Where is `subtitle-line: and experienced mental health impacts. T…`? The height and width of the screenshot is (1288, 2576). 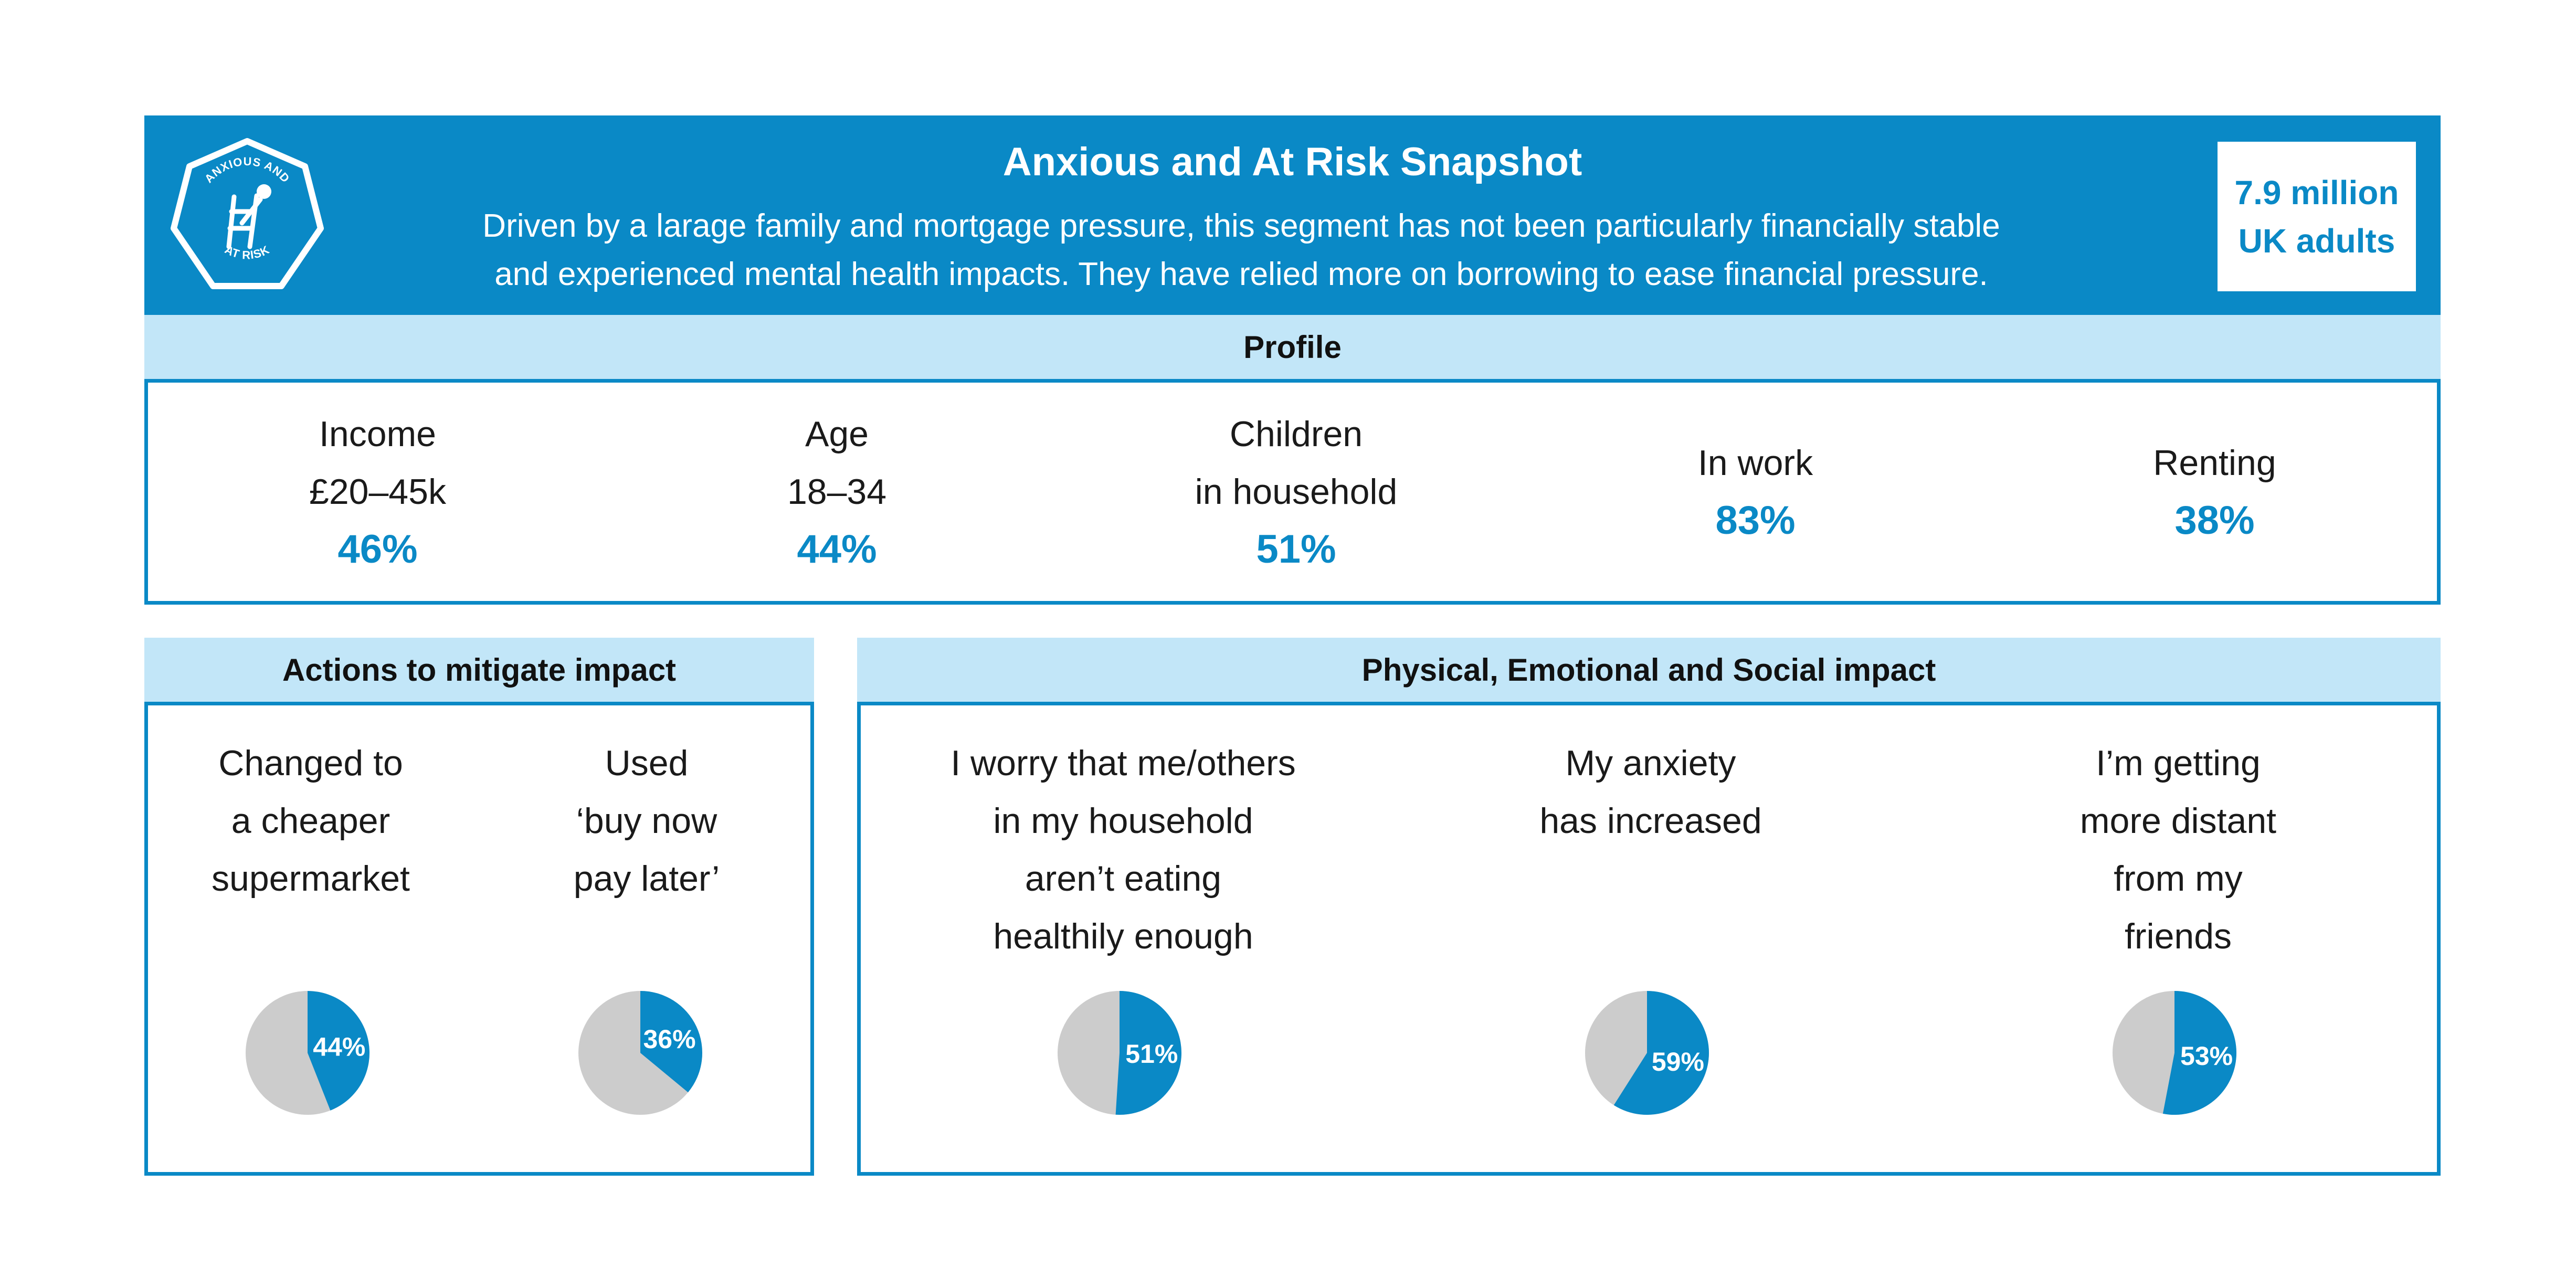
subtitle-line: and experienced mental health impacts. T… is located at coordinates (1241, 274).